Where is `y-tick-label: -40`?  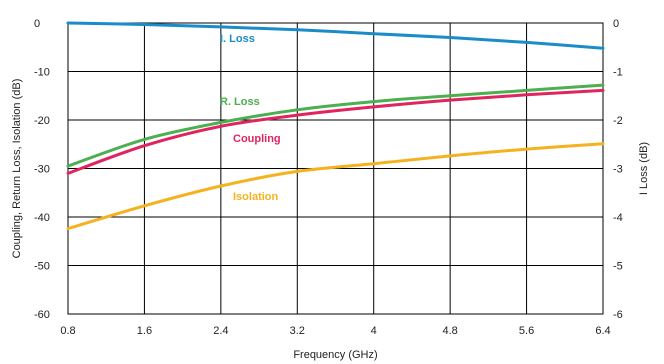 y-tick-label: -40 is located at coordinates (42, 218).